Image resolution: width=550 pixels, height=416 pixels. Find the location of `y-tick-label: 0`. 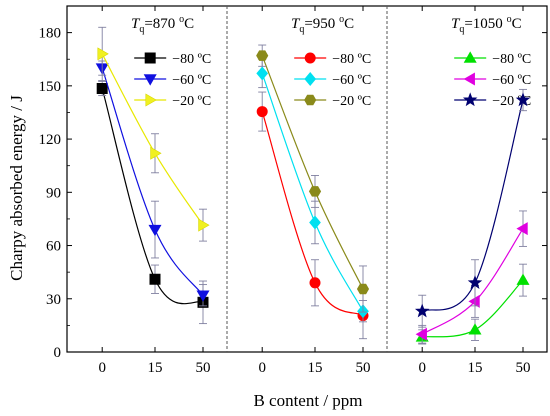

y-tick-label: 0 is located at coordinates (58, 353).